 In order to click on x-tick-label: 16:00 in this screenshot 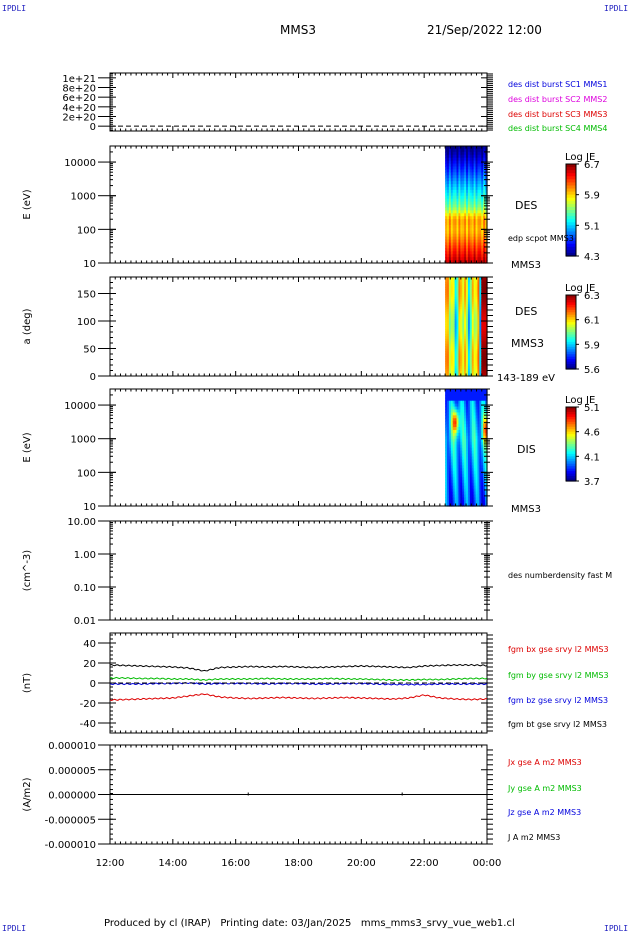, I will do `click(235, 863)`.